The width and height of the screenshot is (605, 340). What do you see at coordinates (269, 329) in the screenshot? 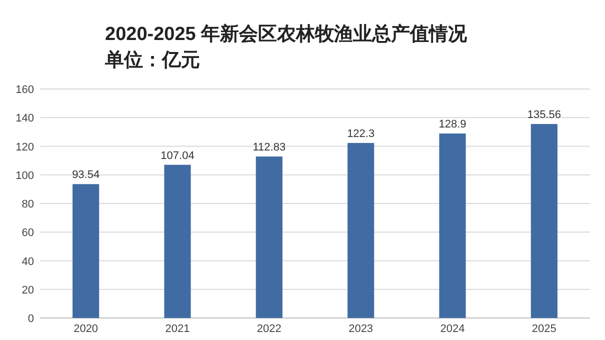
I see `x-tick-label: 2022` at bounding box center [269, 329].